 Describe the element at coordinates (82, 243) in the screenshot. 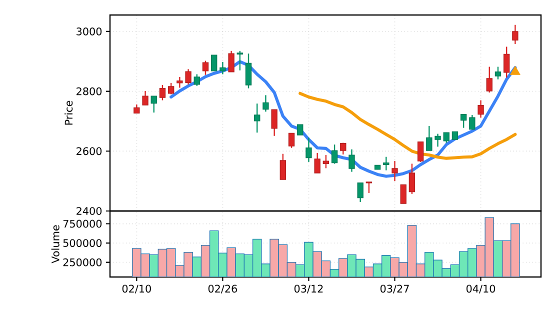

I see `y-tick-label: 500000` at that location.